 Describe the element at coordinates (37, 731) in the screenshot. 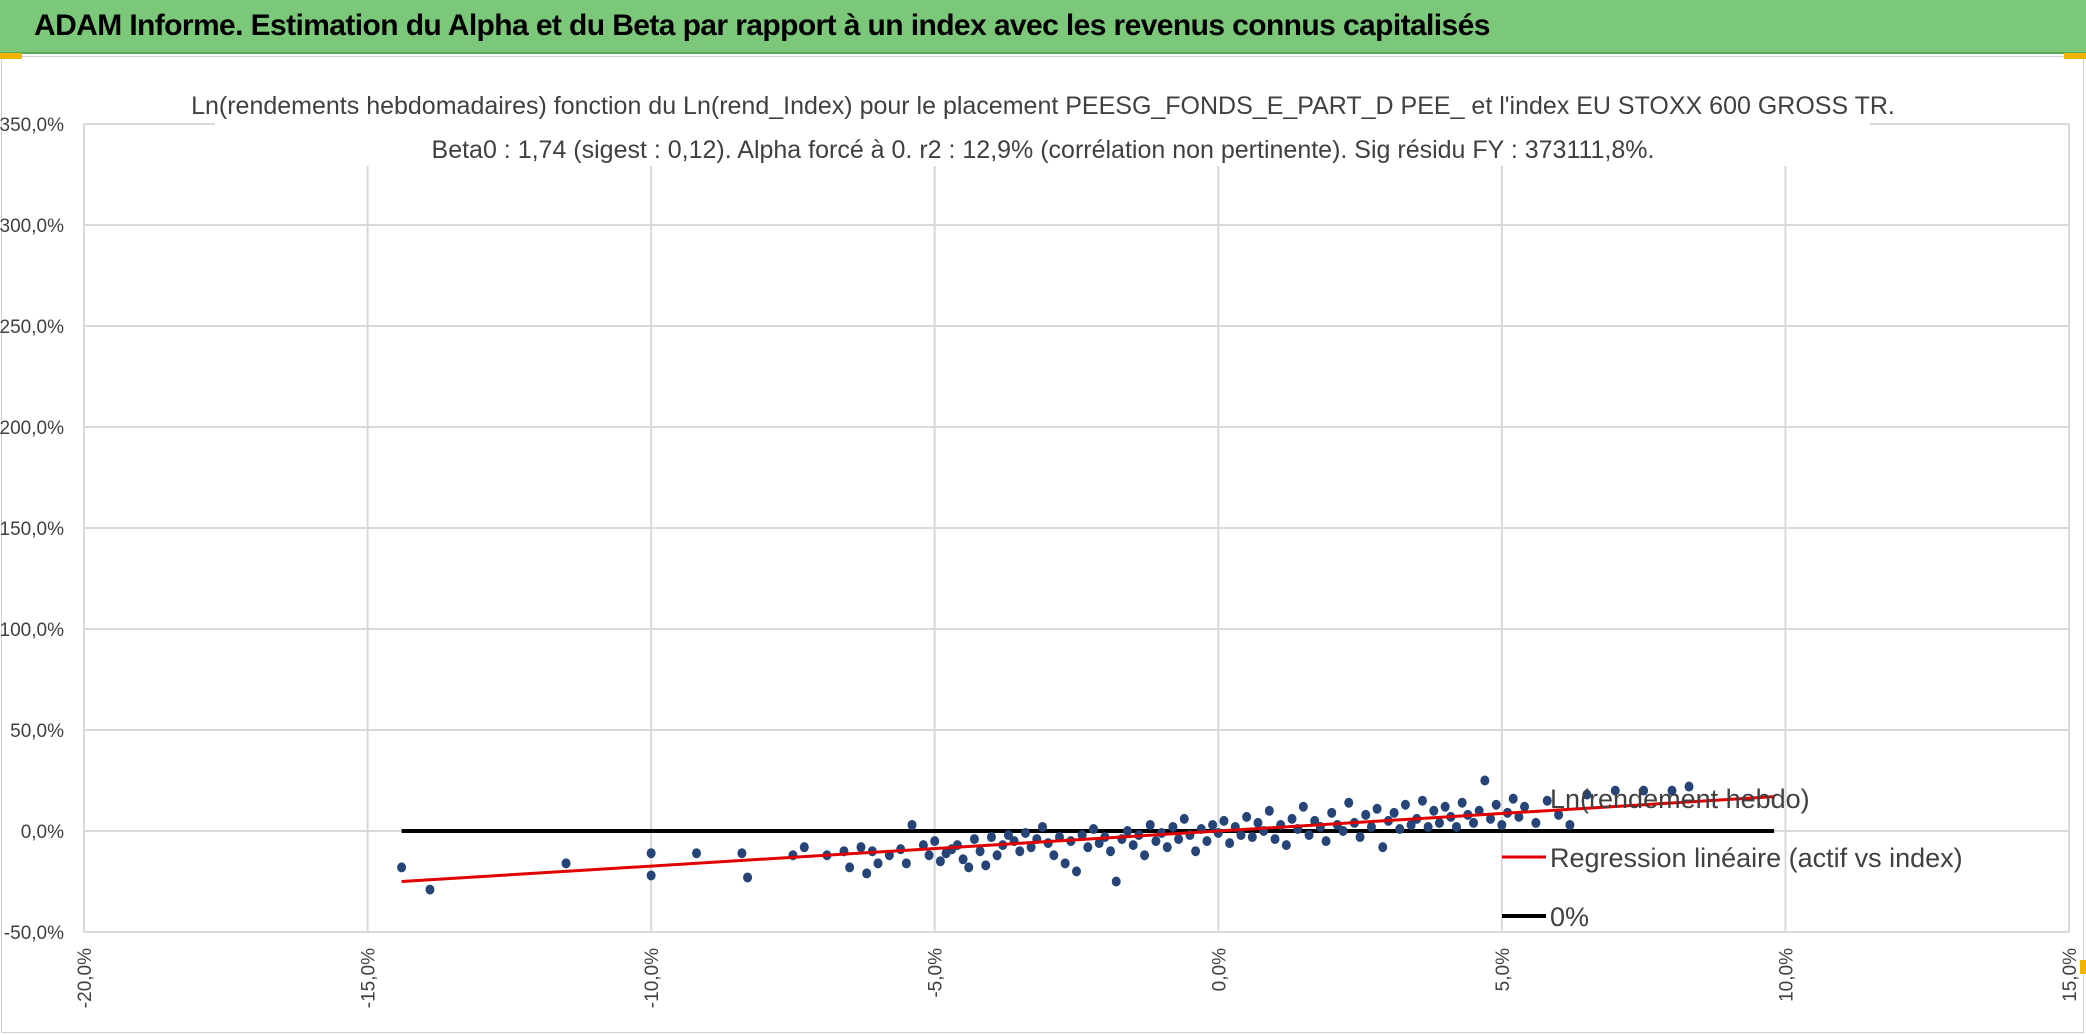

I see `y-tick-label: 50,0%` at that location.